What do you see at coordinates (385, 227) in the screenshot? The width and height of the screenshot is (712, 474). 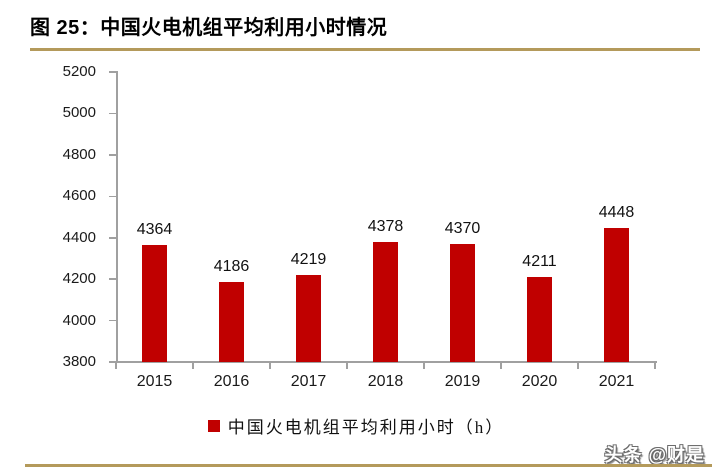 I see `bar-value-label: 4378` at bounding box center [385, 227].